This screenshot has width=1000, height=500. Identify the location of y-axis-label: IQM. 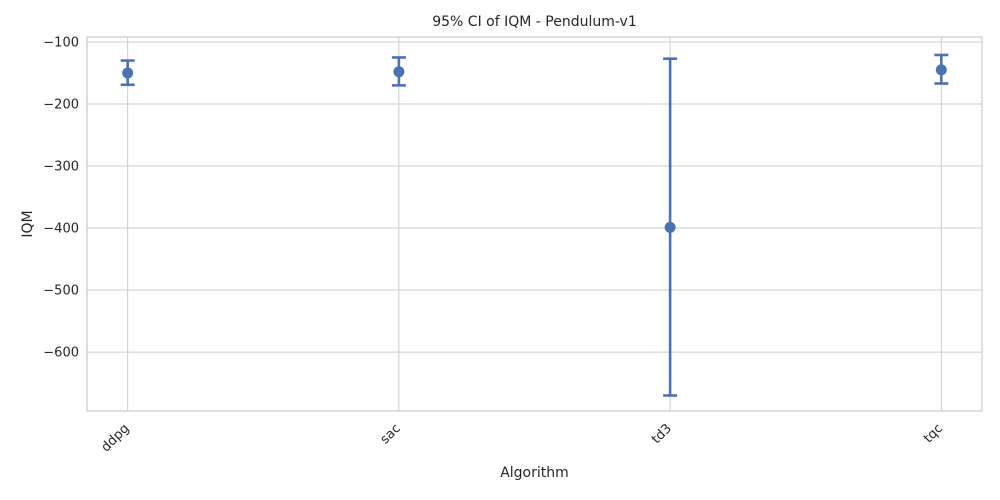
(28, 223).